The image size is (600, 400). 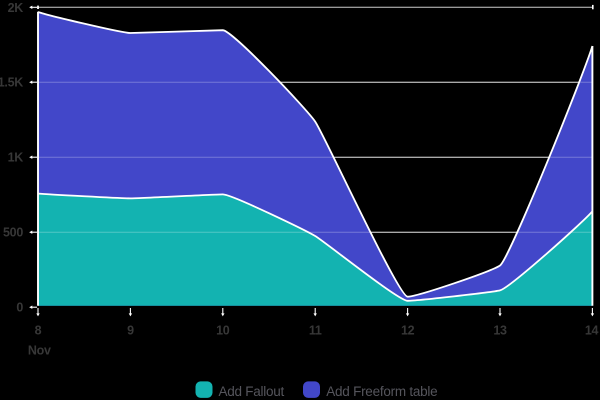 What do you see at coordinates (16, 8) in the screenshot?
I see `svg-text: 2K` at bounding box center [16, 8].